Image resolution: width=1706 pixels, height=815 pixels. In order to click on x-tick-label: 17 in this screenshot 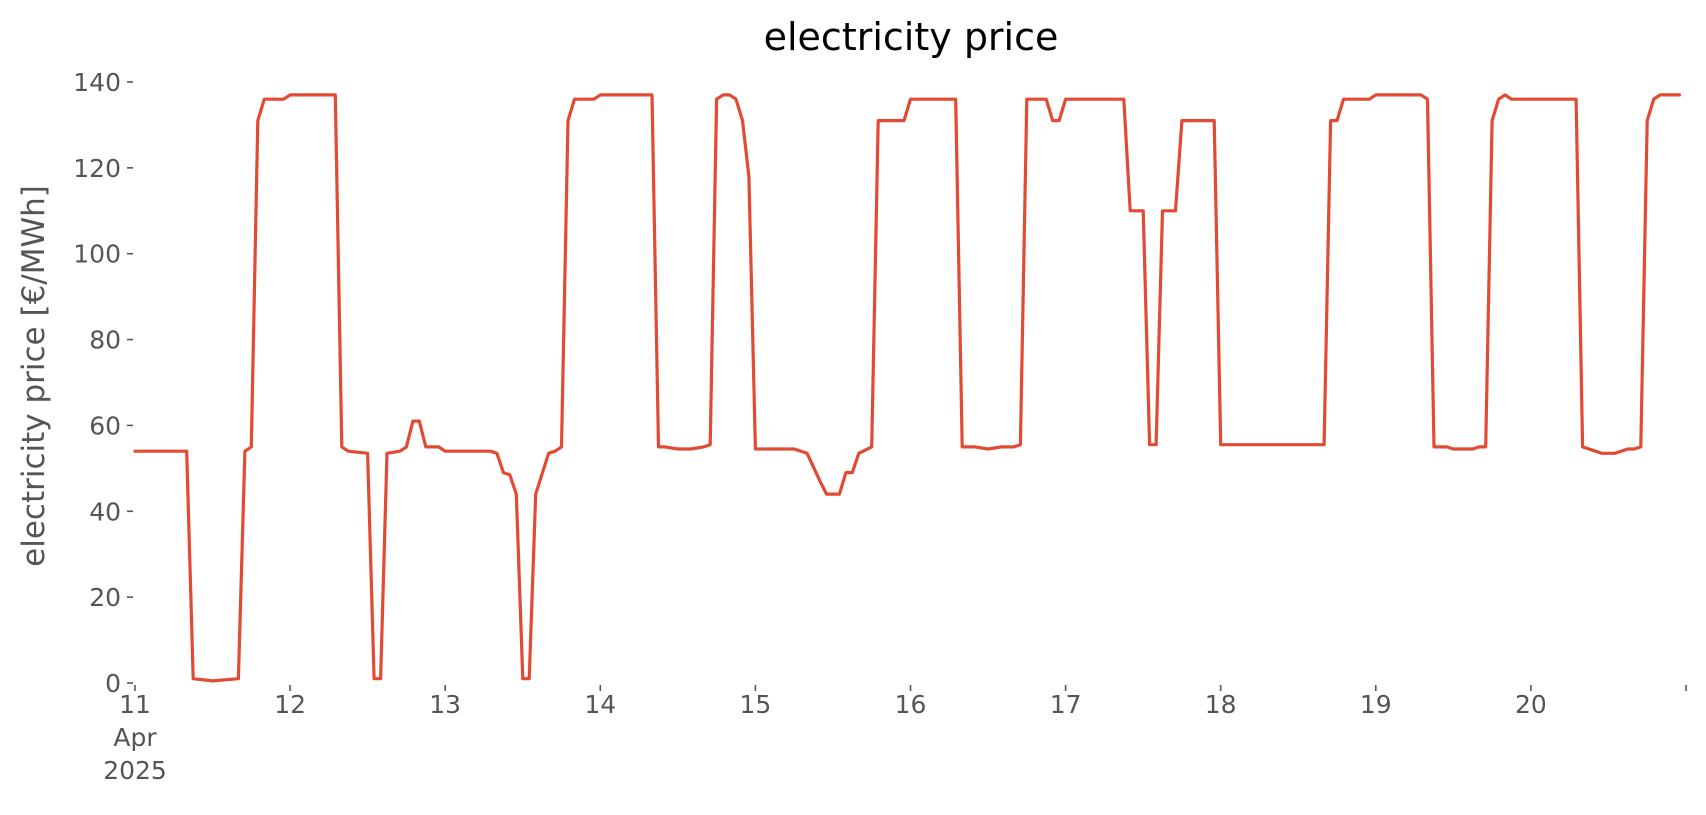, I will do `click(1066, 704)`.